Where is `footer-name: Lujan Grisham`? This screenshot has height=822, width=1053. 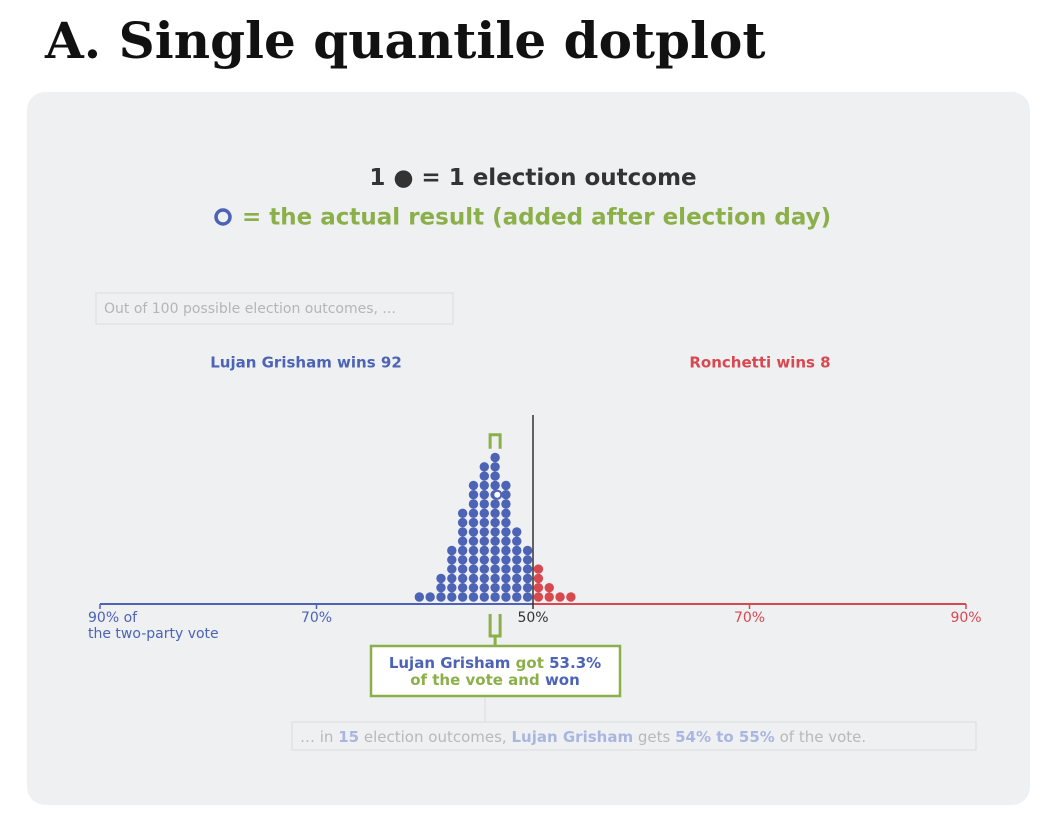 footer-name: Lujan Grisham is located at coordinates (572, 737).